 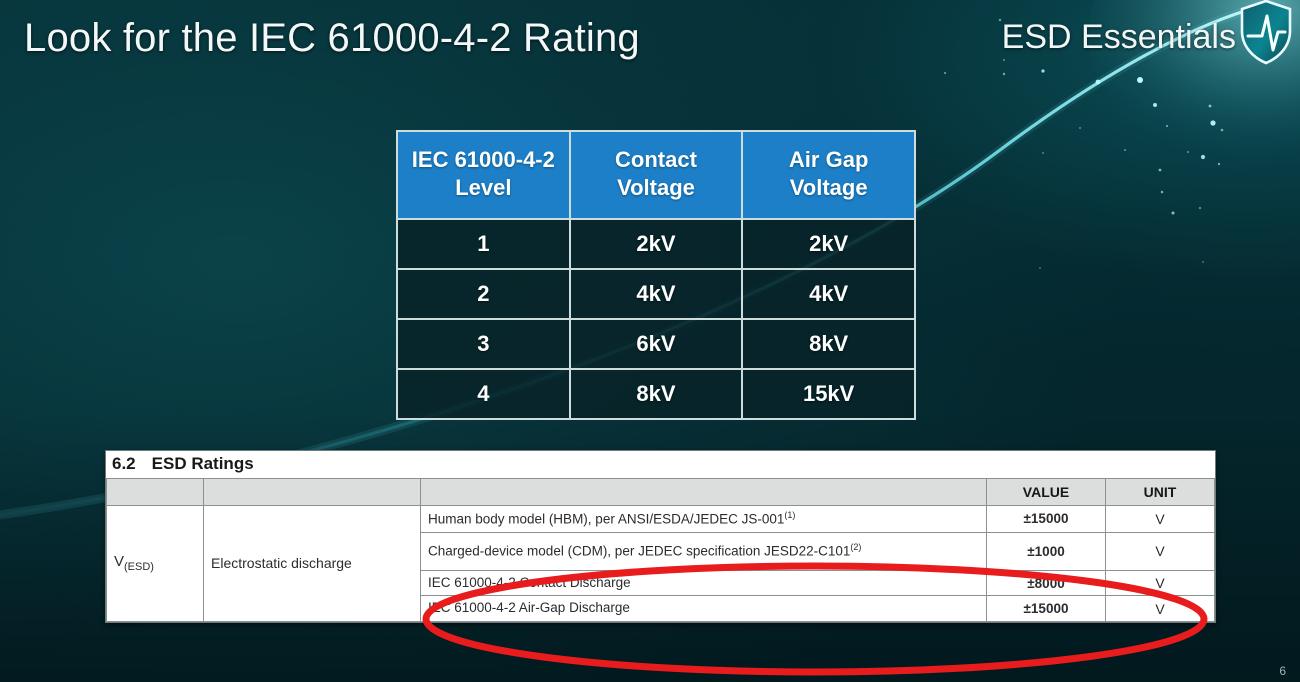 What do you see at coordinates (828, 294) in the screenshot?
I see `spec-cell-airgap: 4kV` at bounding box center [828, 294].